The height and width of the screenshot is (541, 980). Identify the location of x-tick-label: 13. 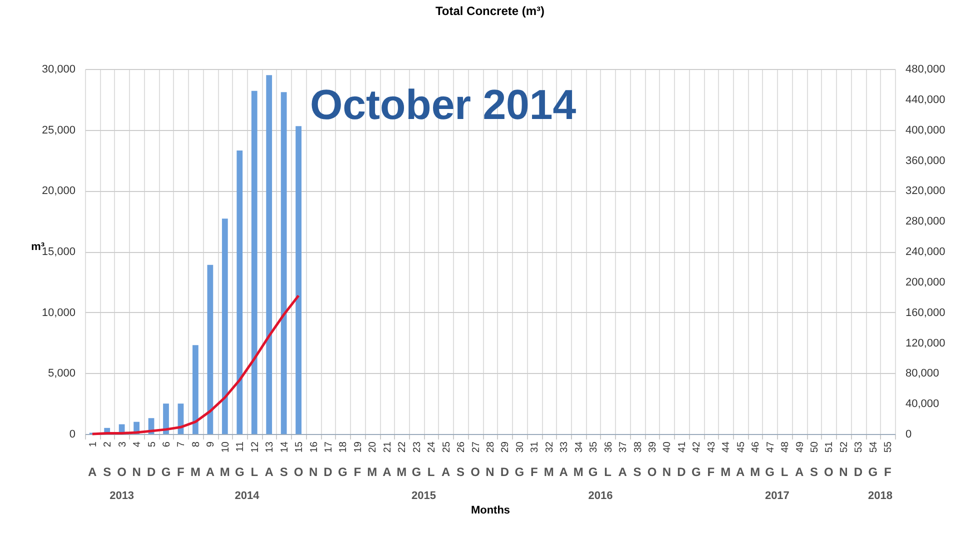
(270, 447).